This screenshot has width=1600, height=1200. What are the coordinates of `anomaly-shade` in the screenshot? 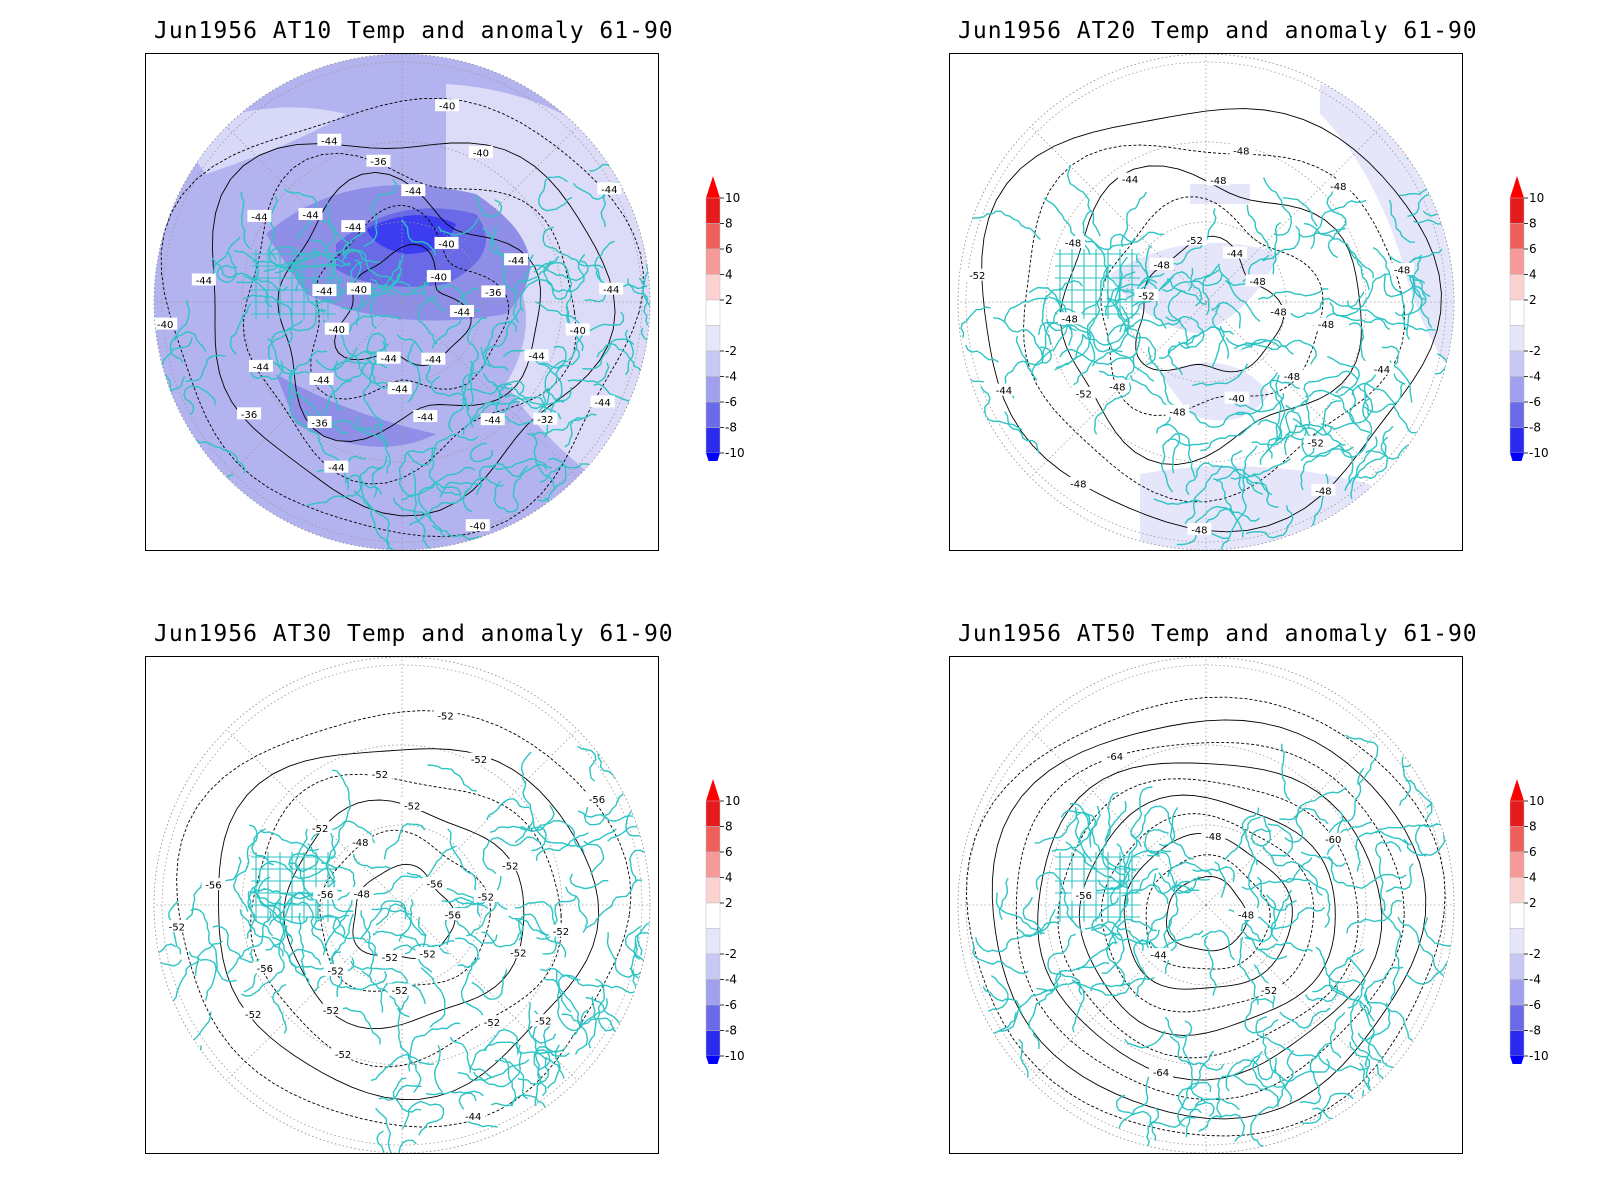 It's located at (1255, 508).